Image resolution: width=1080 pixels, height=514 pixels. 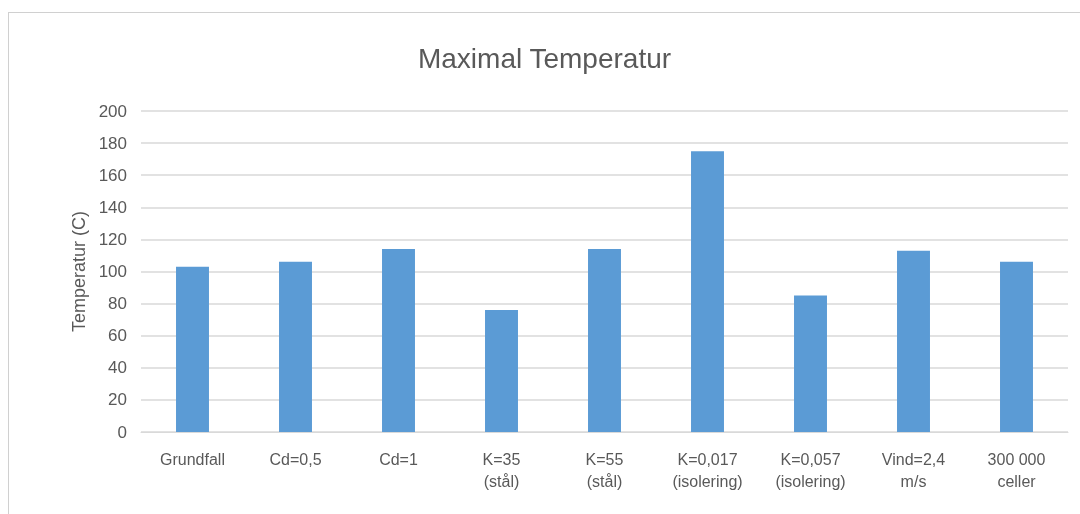 What do you see at coordinates (810, 470) in the screenshot?
I see `x-tick-label: K=0,057 (isolering)` at bounding box center [810, 470].